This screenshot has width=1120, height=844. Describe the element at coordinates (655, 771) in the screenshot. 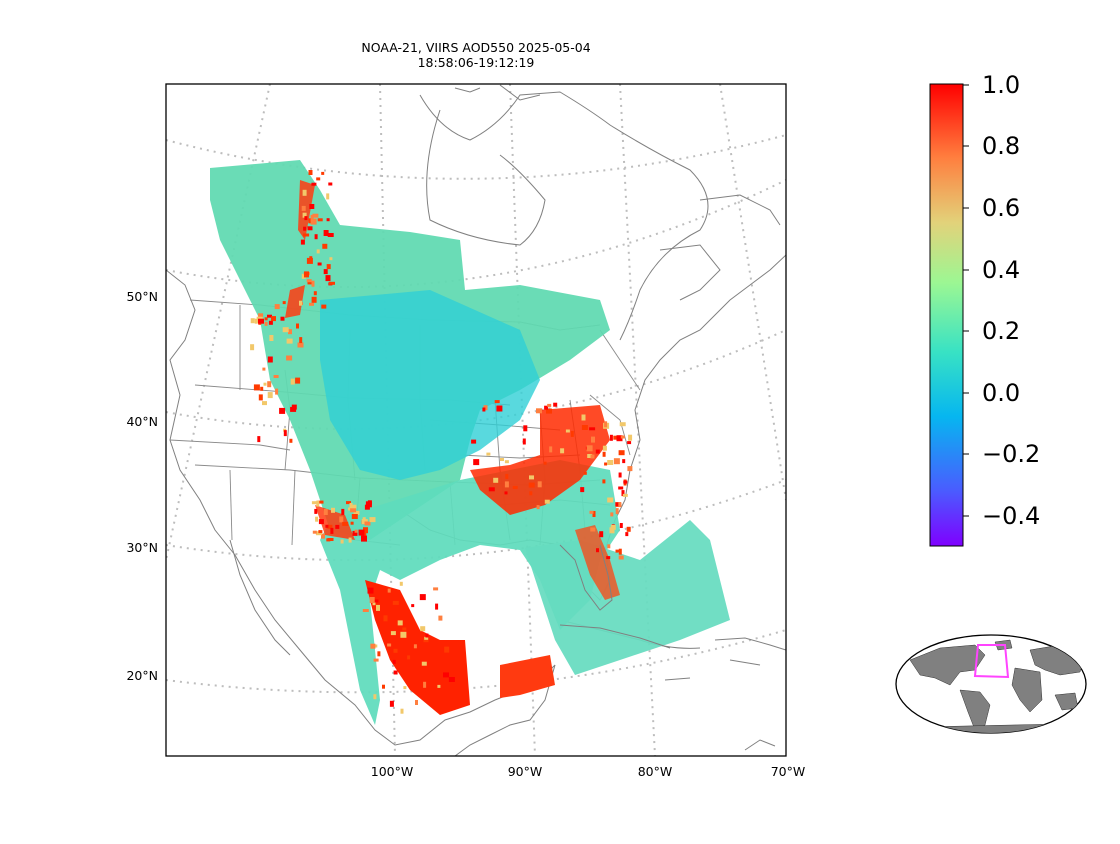

I see `lon-label-80w: 80°W` at that location.